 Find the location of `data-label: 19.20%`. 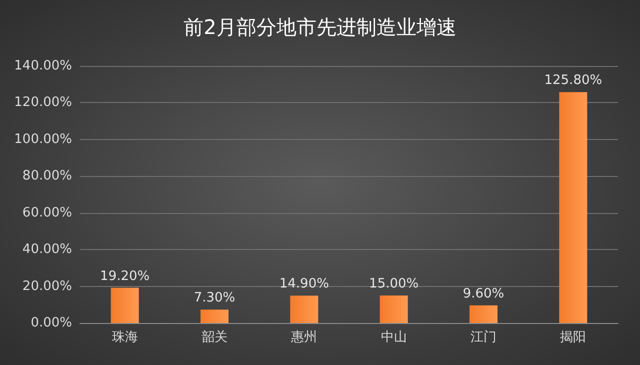

data-label: 19.20% is located at coordinates (125, 276).